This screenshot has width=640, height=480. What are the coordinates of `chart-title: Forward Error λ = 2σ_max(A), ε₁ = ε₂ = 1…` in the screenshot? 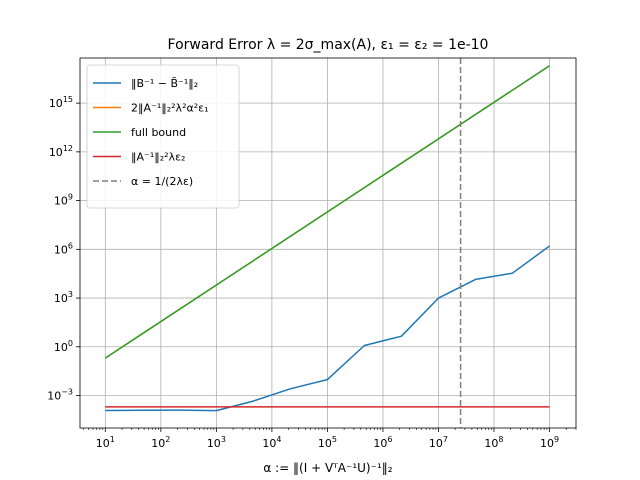 It's located at (328, 45).